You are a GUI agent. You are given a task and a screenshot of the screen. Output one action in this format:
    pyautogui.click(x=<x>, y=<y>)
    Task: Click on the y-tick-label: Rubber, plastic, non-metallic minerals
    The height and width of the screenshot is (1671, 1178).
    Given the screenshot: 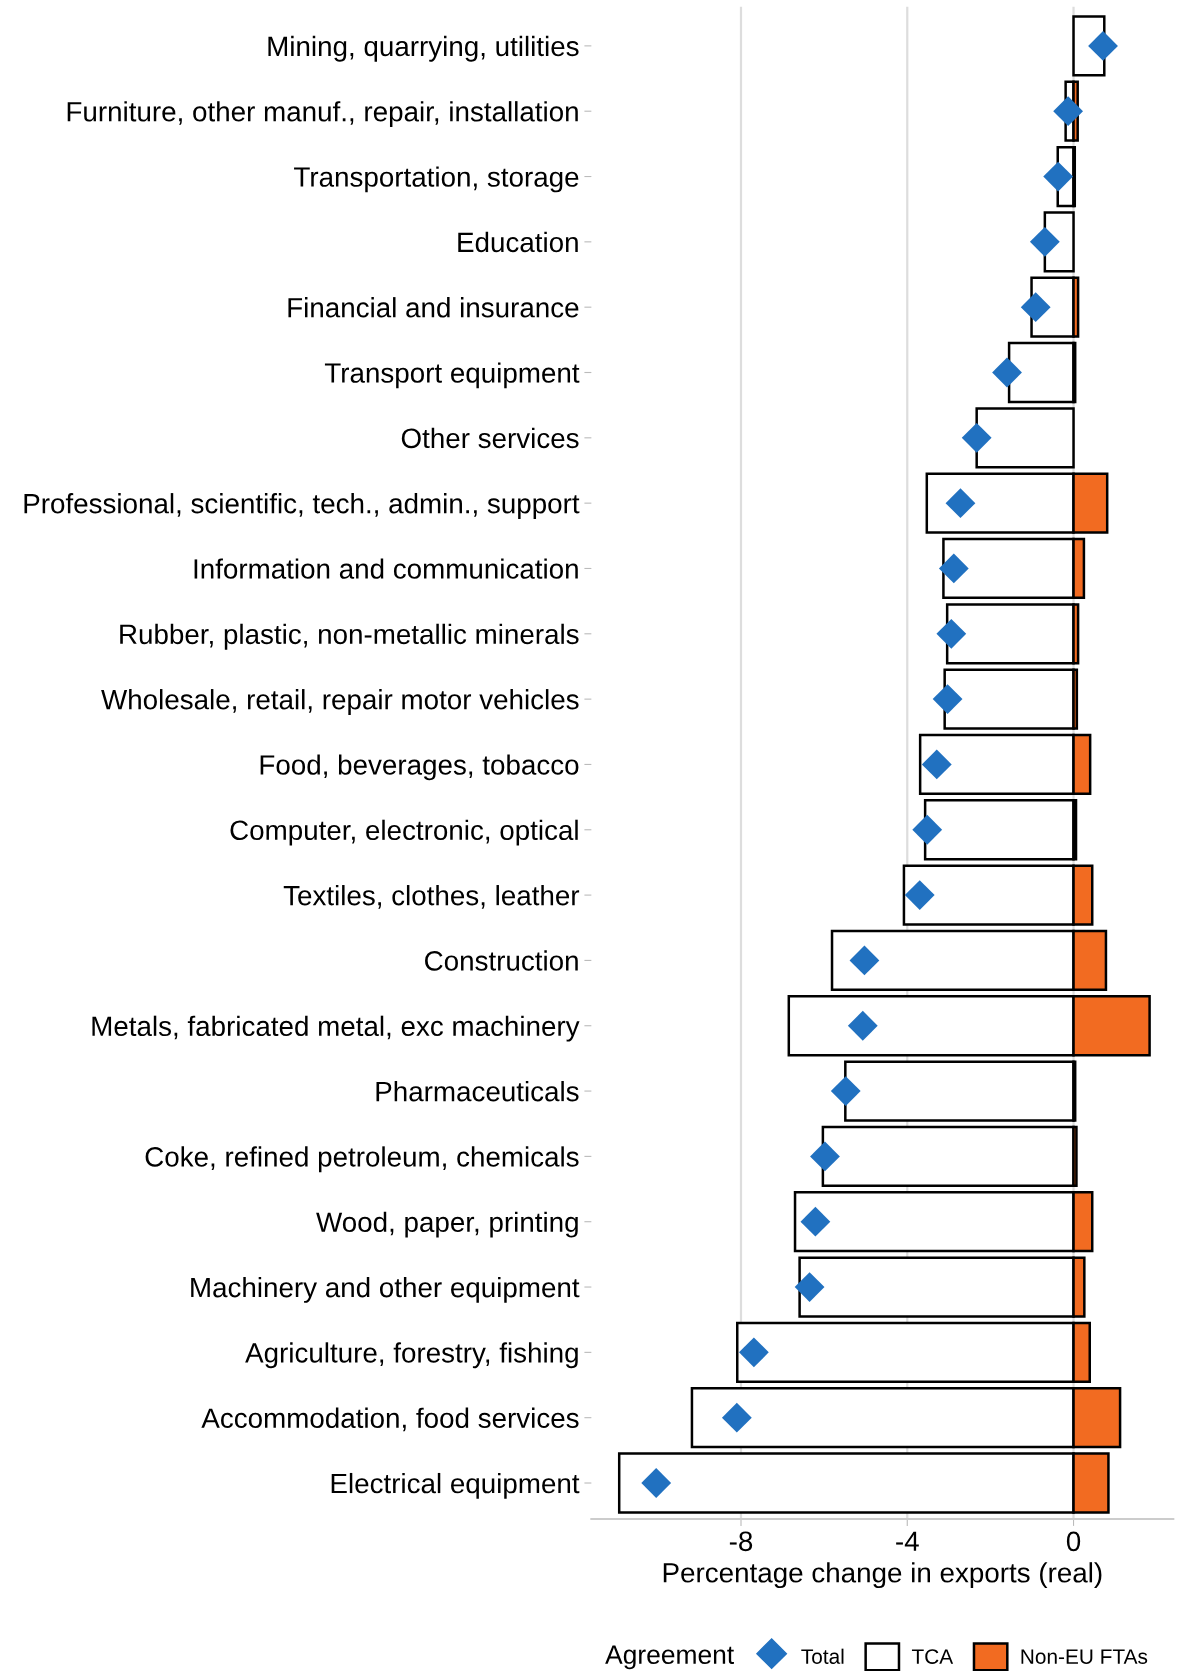 What is the action you would take?
    pyautogui.click(x=349, y=636)
    